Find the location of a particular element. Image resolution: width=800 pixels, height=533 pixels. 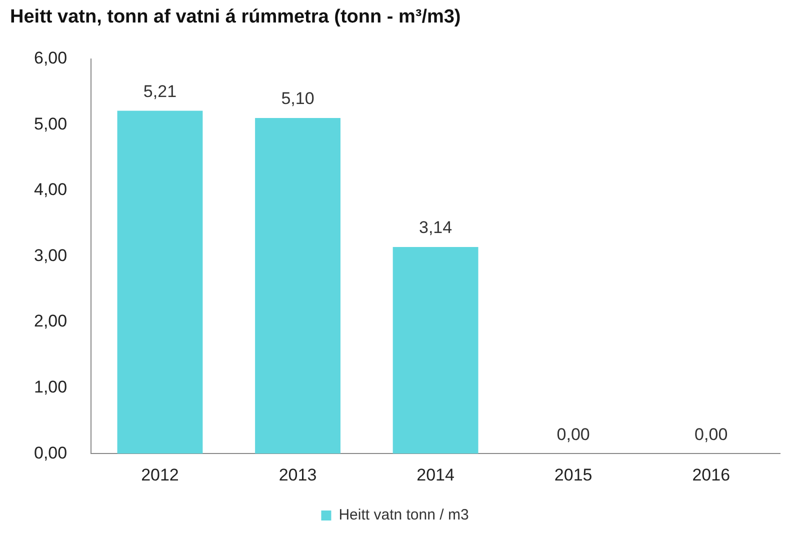

x-tick-label: 2013 is located at coordinates (297, 474).